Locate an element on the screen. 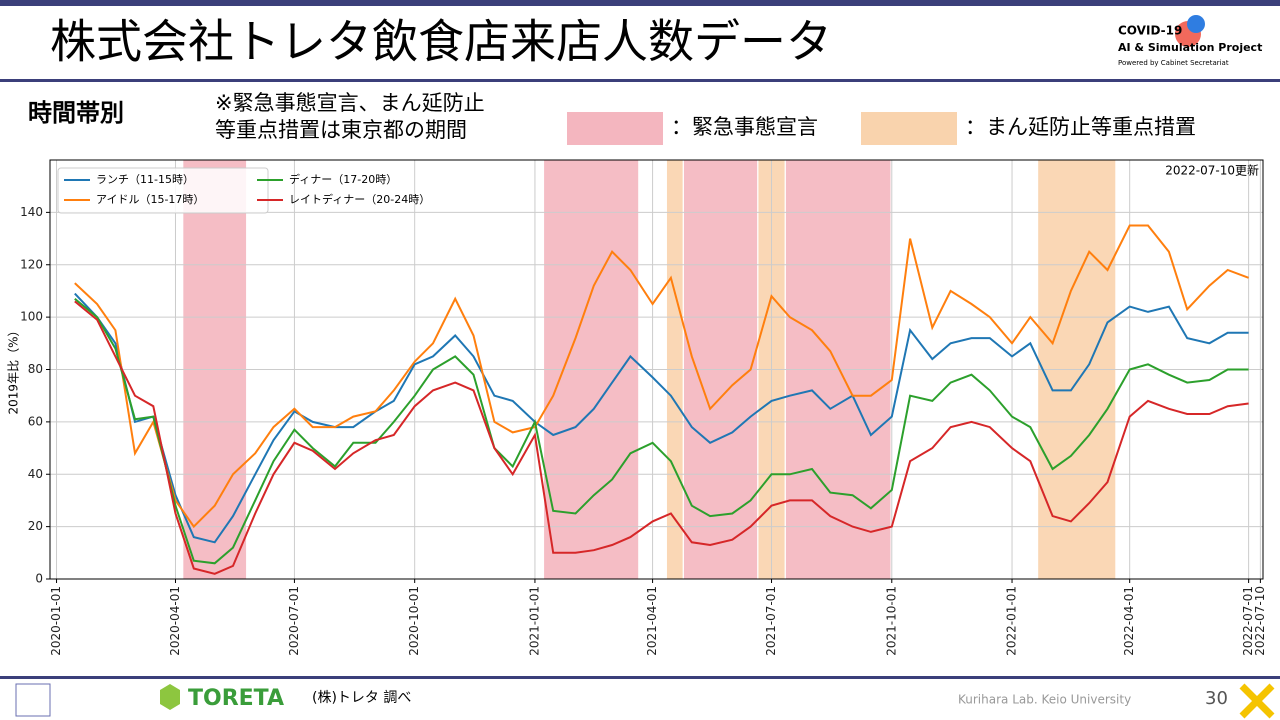  legend-box is located at coordinates (163, 190).